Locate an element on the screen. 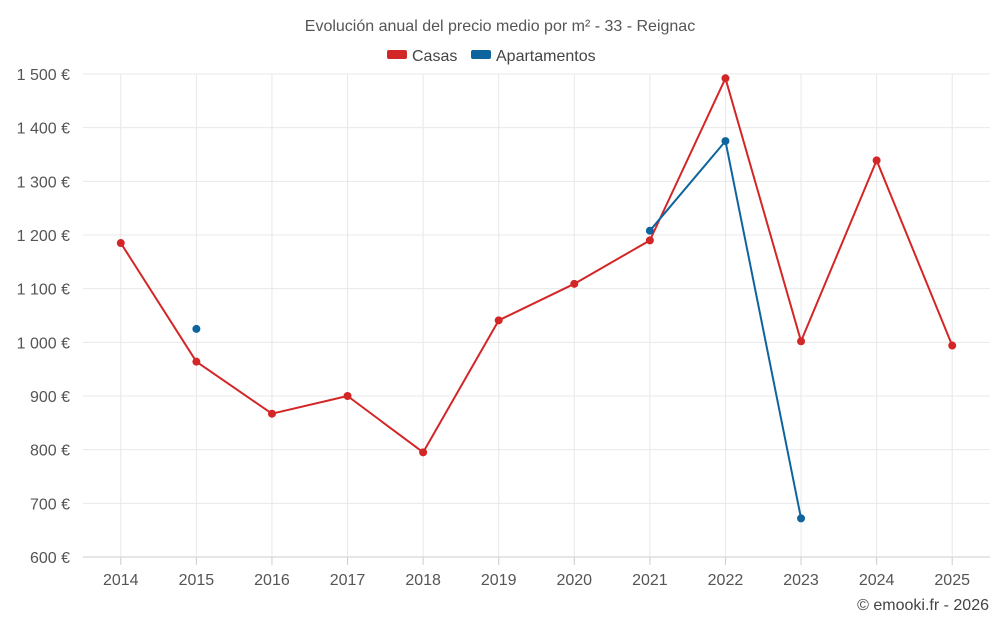 This screenshot has width=1000, height=625. legend-swatch-apartamentos is located at coordinates (481, 54).